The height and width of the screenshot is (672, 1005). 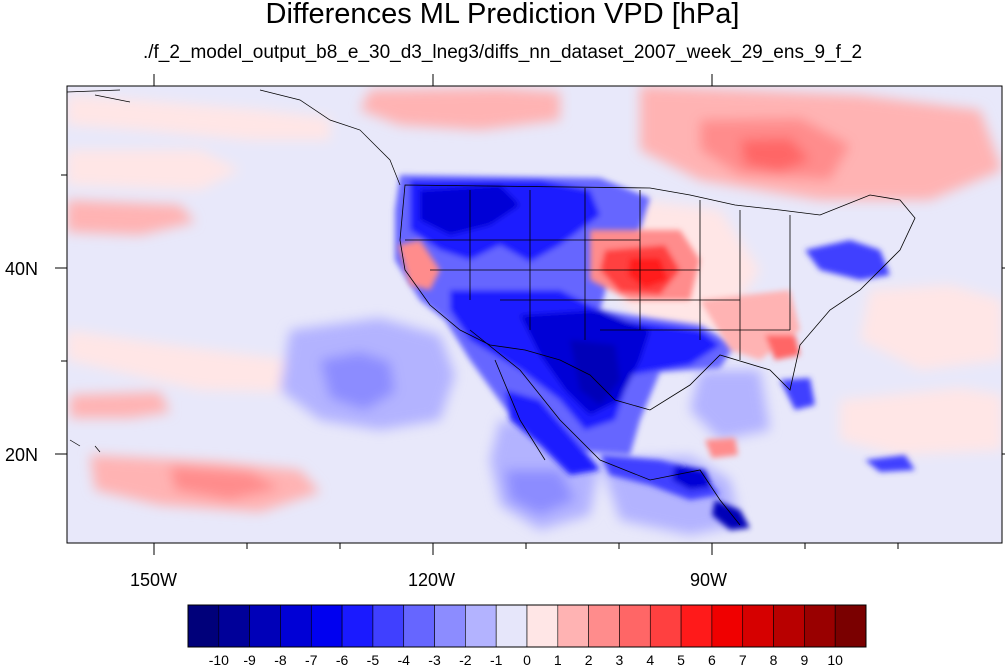 I want to click on colorbar-label: -5, so click(x=373, y=660).